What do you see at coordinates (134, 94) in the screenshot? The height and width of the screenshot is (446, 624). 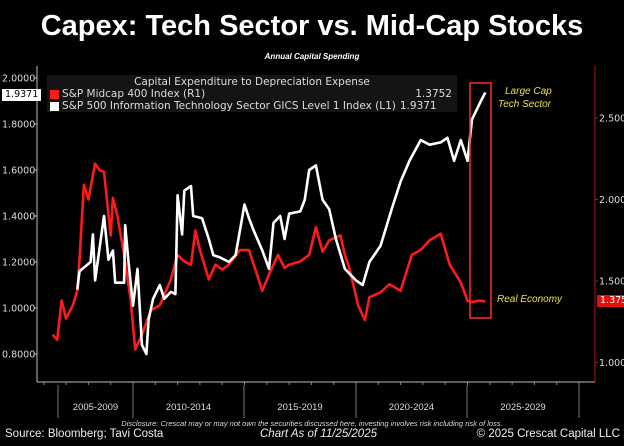 I see `legend-label: S&P Midcap 400 Index (R1)` at bounding box center [134, 94].